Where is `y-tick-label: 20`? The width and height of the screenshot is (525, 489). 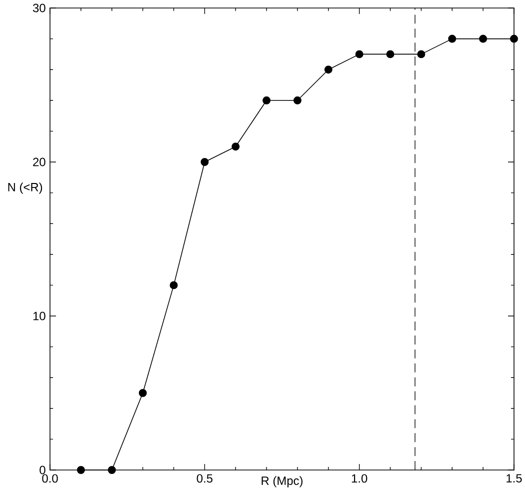 y-tick-label: 20 is located at coordinates (39, 162).